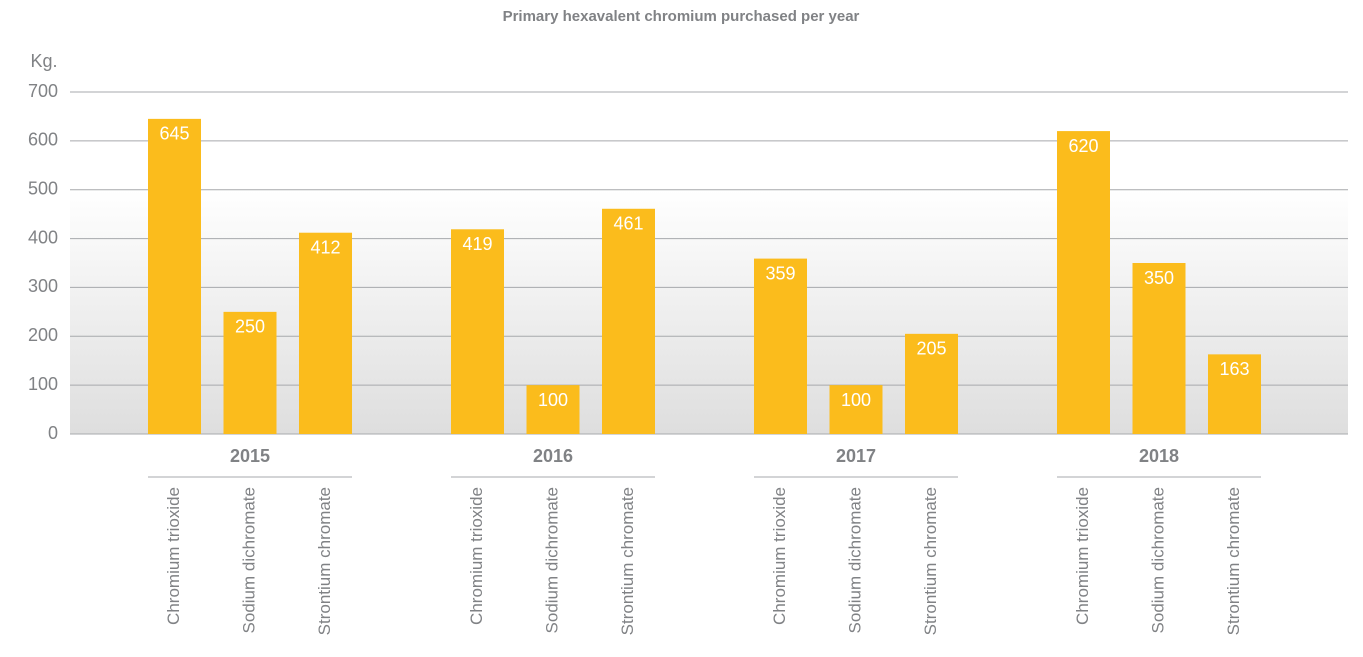  I want to click on value-label: 250, so click(250, 327).